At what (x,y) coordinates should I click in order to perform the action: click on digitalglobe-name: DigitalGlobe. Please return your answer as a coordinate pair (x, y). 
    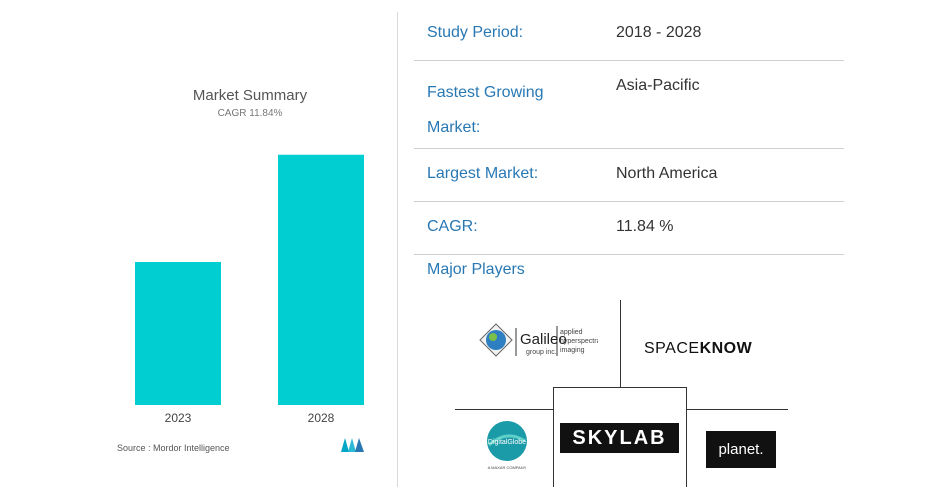
    Looking at the image, I should click on (507, 442).